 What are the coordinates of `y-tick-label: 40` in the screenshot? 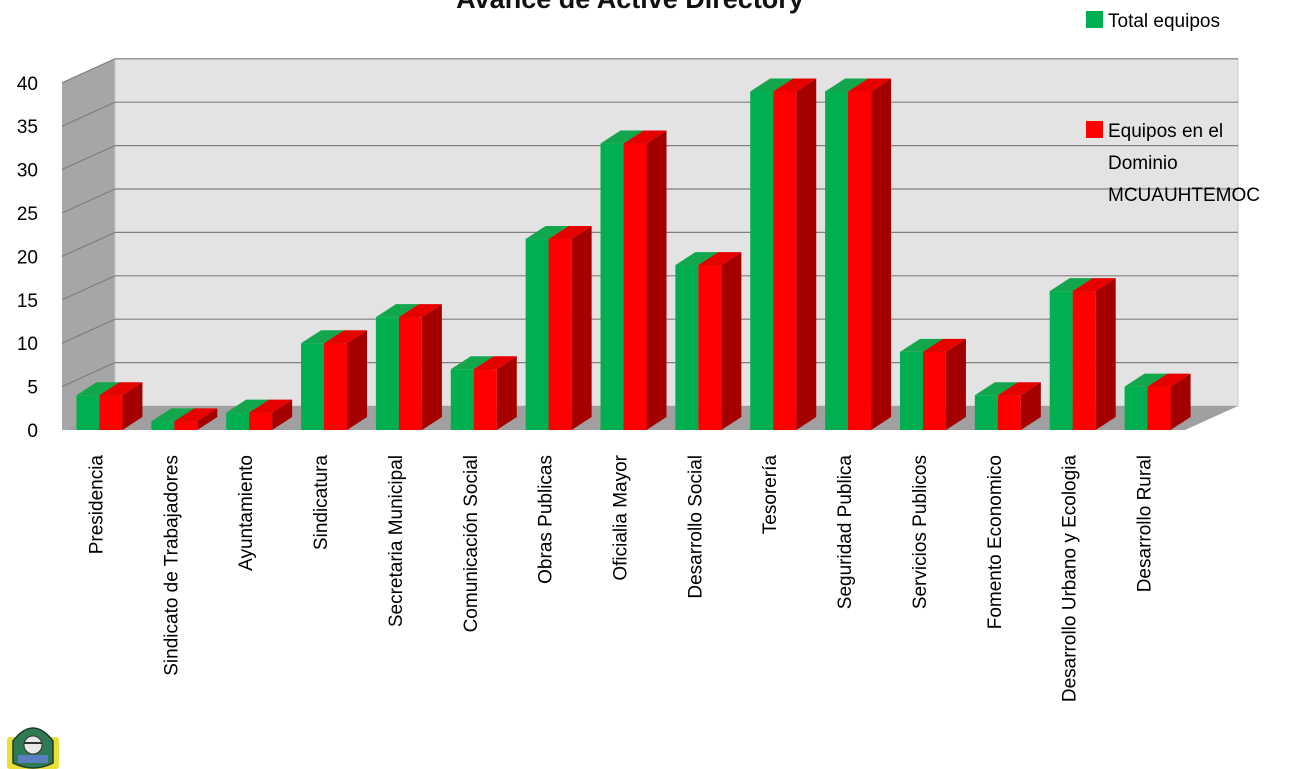 It's located at (27, 84).